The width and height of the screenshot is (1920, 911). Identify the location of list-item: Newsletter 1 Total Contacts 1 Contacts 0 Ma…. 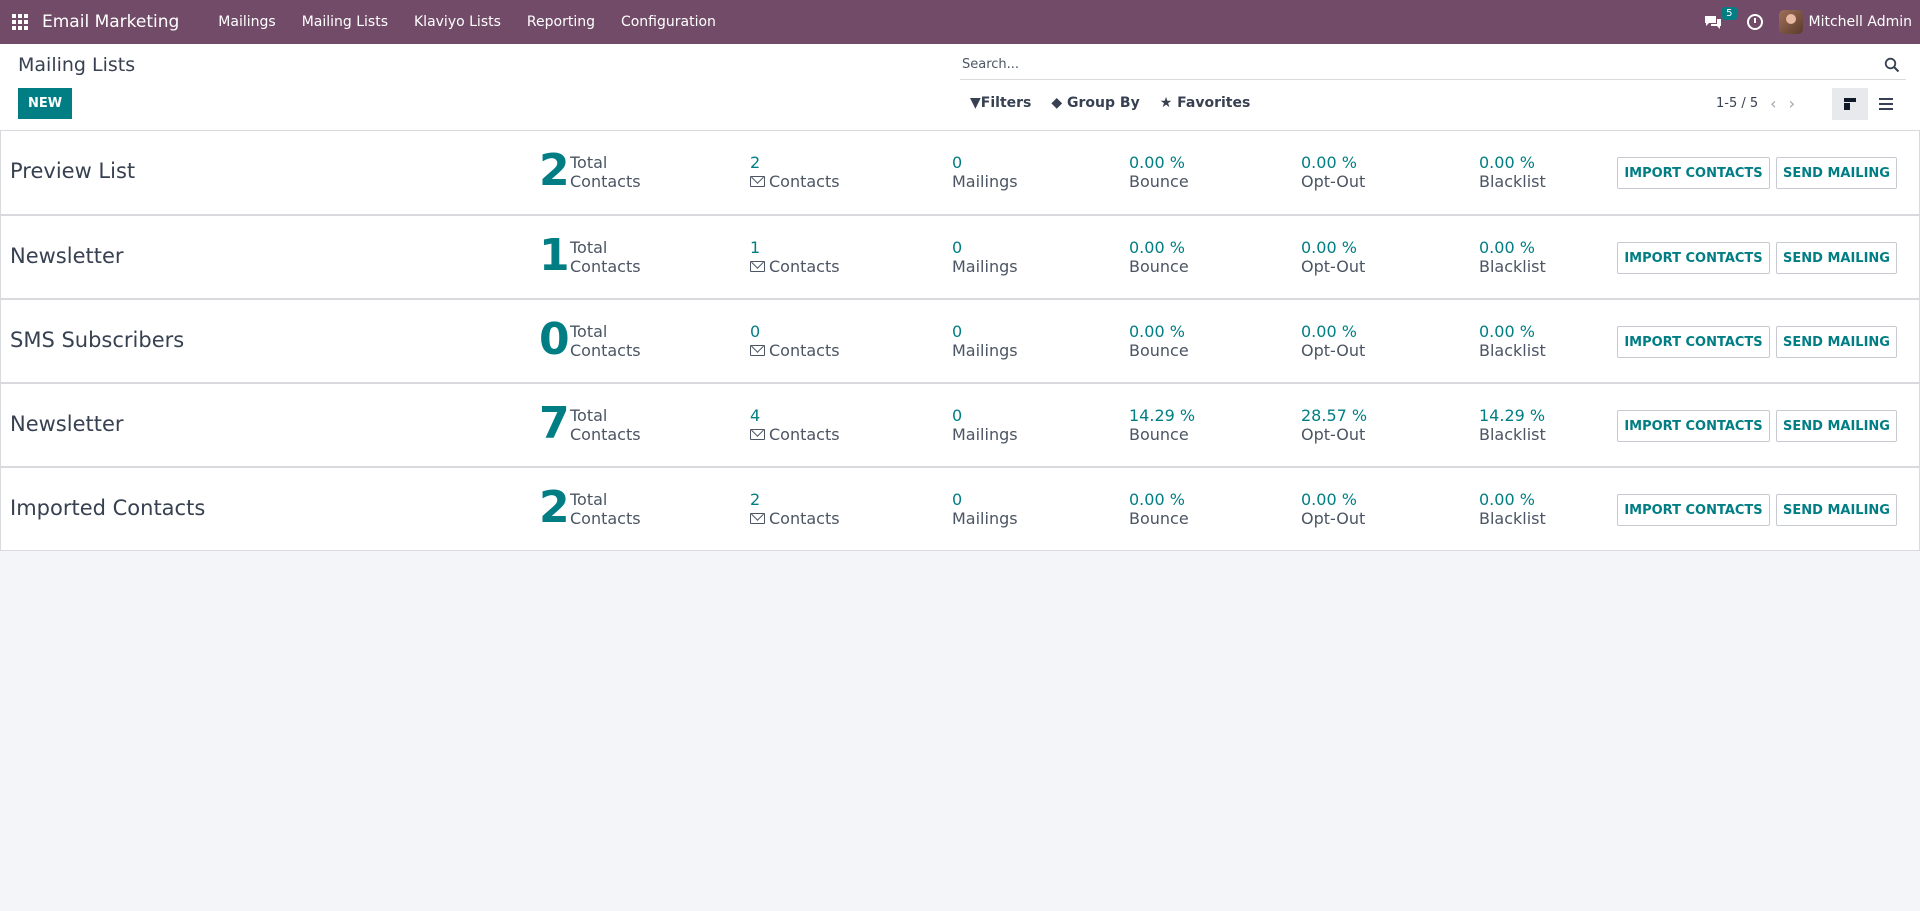
(960, 257).